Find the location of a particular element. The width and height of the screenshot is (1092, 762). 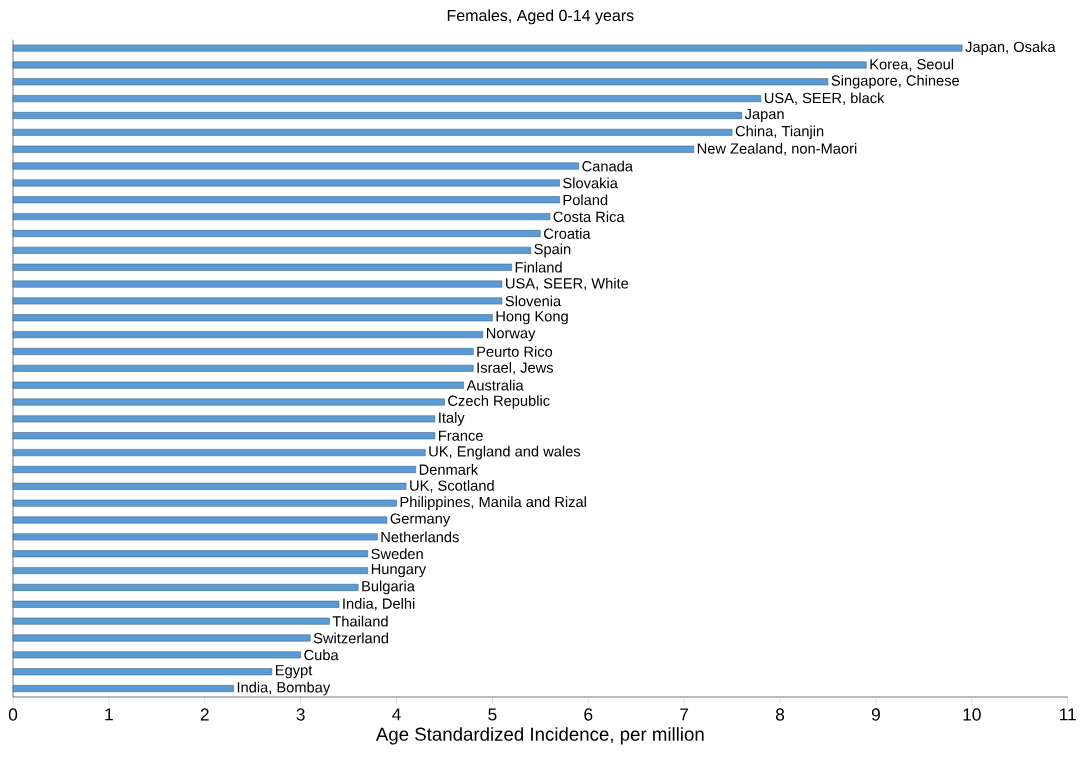

y-tick-label: Costa Rica is located at coordinates (589, 217).